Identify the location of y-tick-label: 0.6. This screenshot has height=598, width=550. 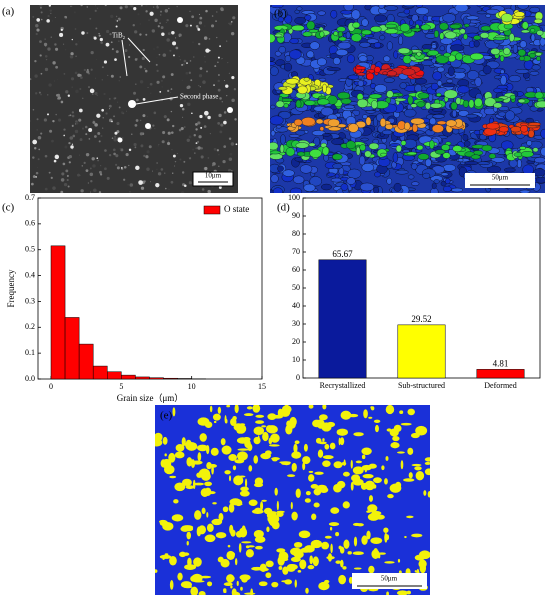
(30, 223).